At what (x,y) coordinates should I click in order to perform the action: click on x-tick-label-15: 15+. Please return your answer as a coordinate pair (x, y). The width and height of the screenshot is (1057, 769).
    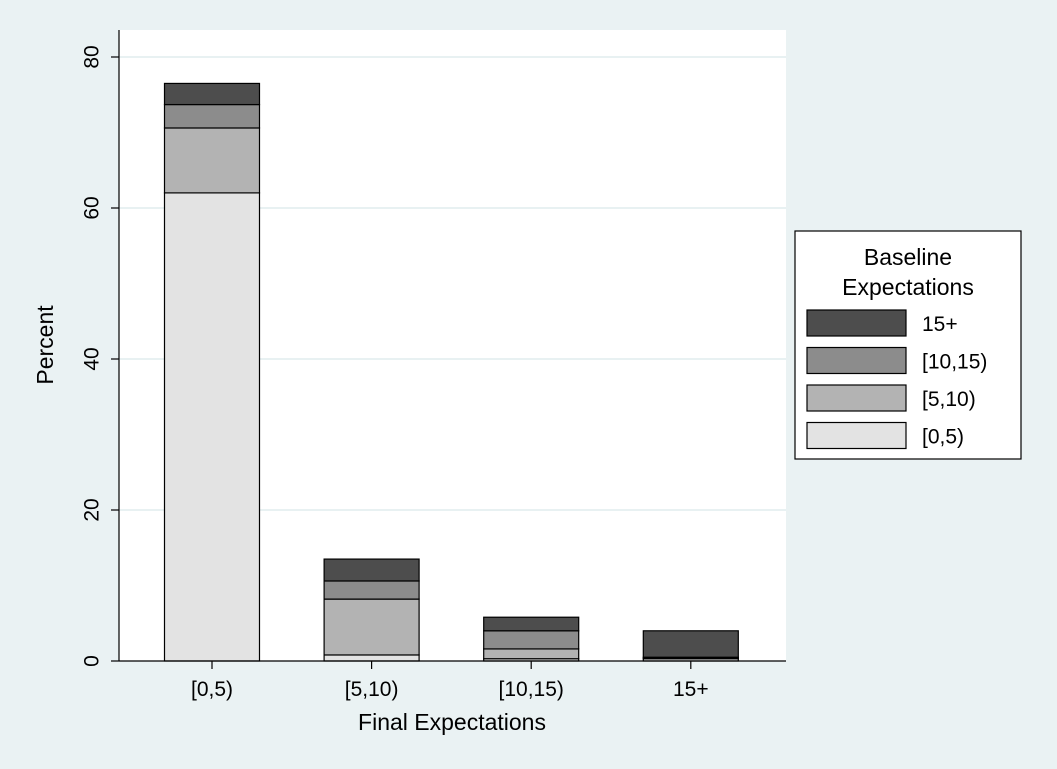
    Looking at the image, I should click on (691, 689).